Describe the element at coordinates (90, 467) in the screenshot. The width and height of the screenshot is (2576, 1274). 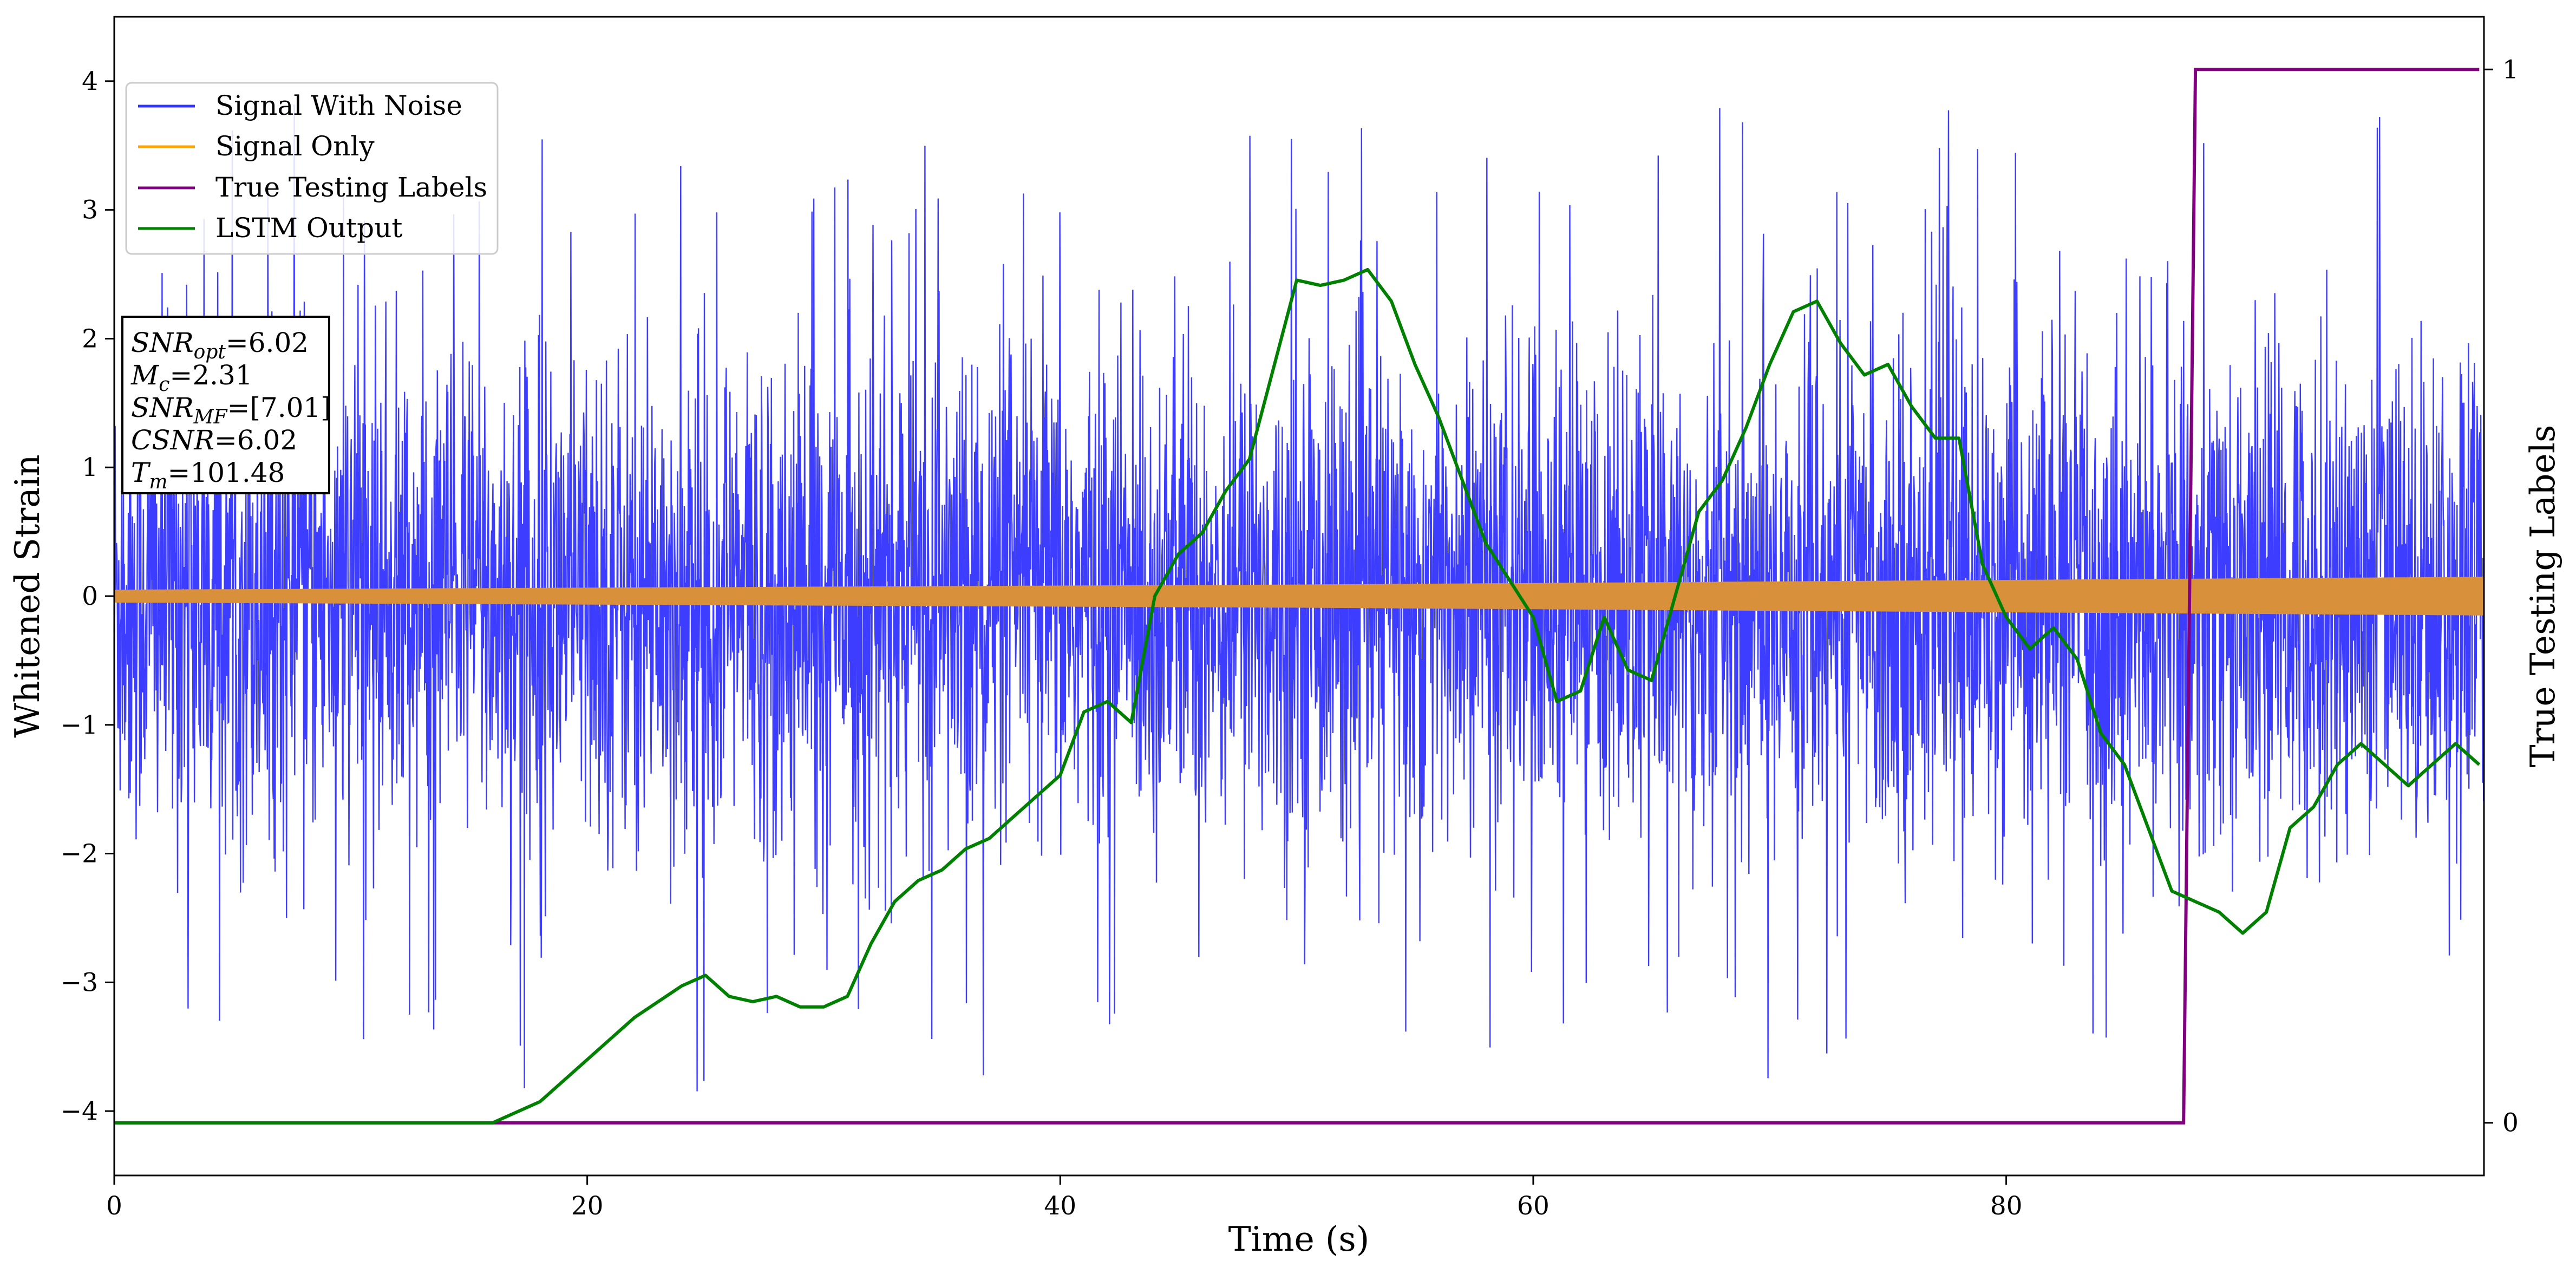
I see `y-tick-label: 1` at that location.